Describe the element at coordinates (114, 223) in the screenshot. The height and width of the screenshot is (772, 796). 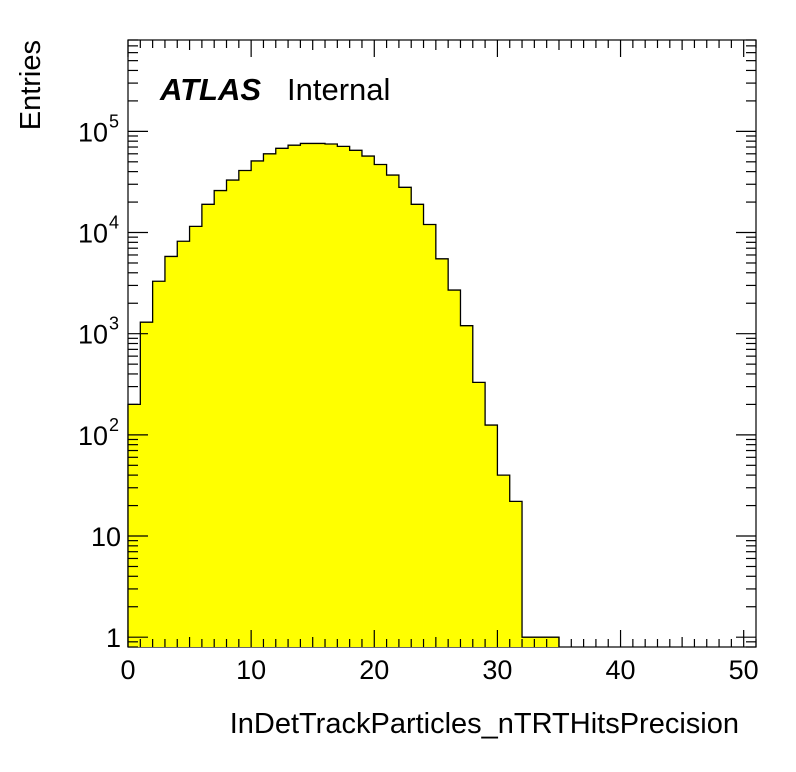
I see `y-tick-exponent: 4` at that location.